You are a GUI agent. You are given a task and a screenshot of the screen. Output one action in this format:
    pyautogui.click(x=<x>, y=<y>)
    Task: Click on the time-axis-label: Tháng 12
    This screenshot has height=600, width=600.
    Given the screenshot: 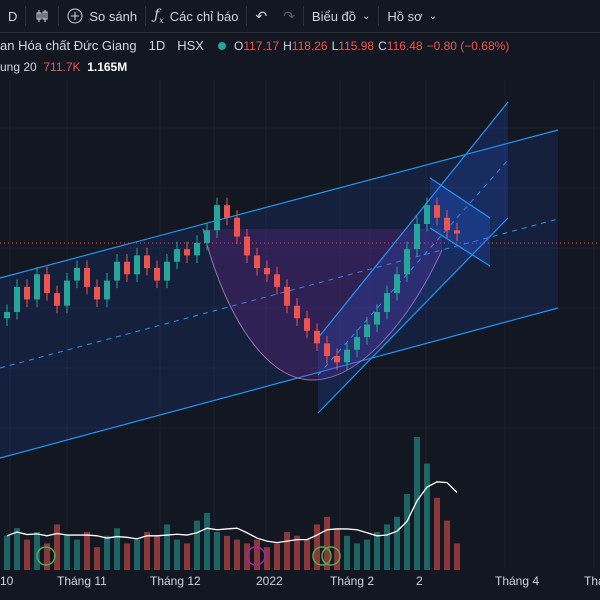 What is the action you would take?
    pyautogui.click(x=175, y=581)
    